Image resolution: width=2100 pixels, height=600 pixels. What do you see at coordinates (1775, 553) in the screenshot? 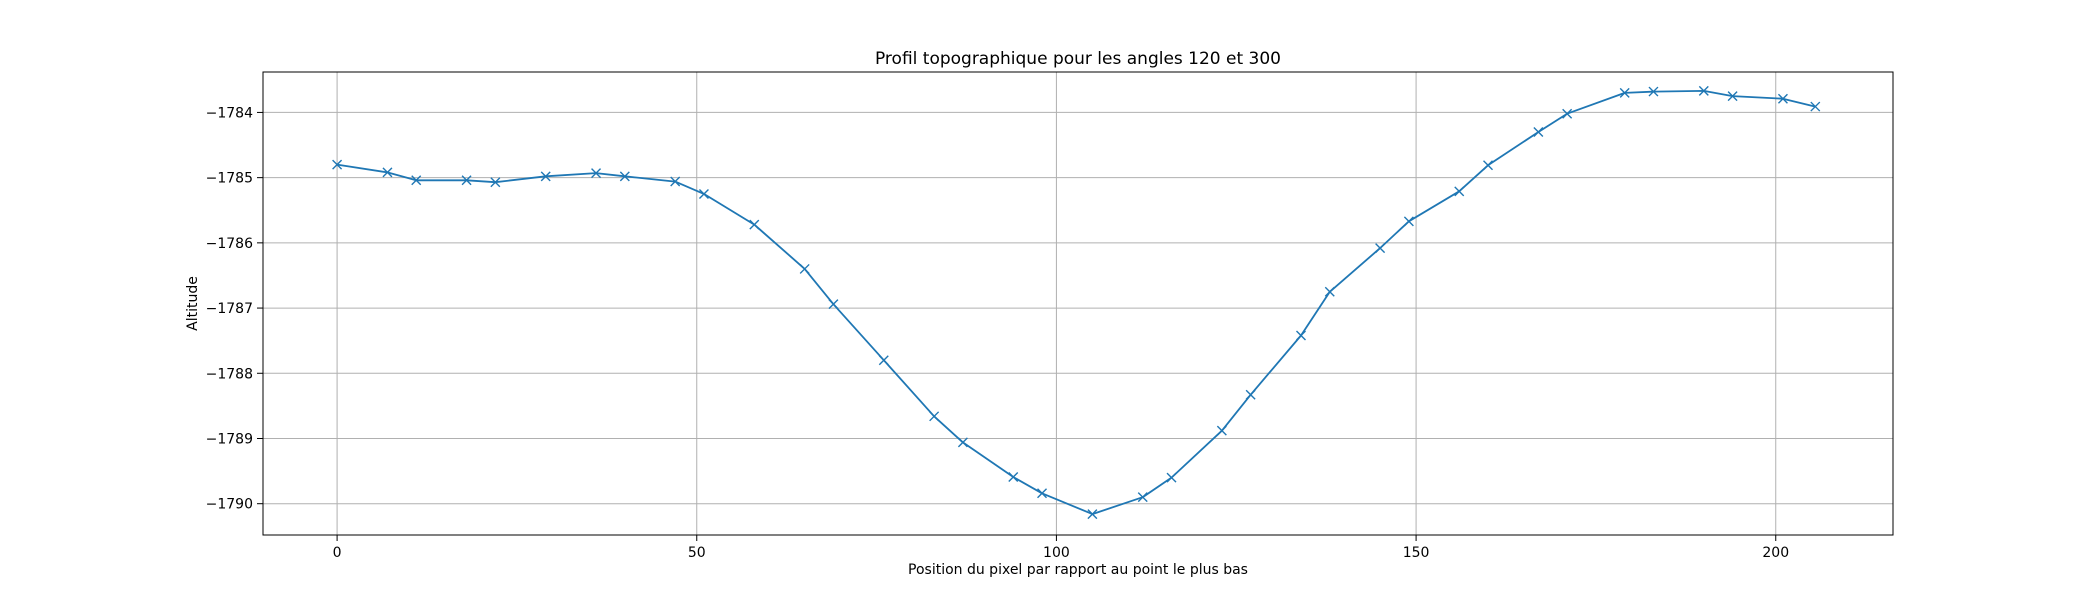
I see `x-tick-label: 200` at bounding box center [1775, 553].